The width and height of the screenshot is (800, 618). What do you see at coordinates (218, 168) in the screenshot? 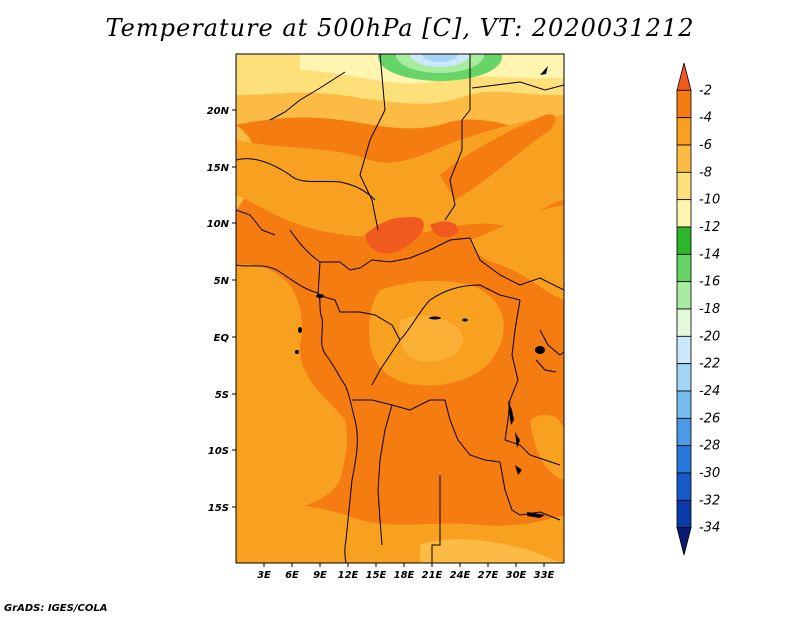
I see `lat-tick-label: 15N` at bounding box center [218, 168].